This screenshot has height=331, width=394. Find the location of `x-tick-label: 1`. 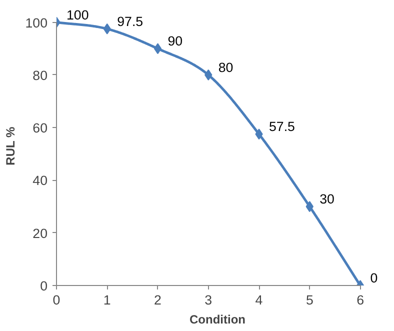

x-tick-label: 1 is located at coordinates (107, 300).